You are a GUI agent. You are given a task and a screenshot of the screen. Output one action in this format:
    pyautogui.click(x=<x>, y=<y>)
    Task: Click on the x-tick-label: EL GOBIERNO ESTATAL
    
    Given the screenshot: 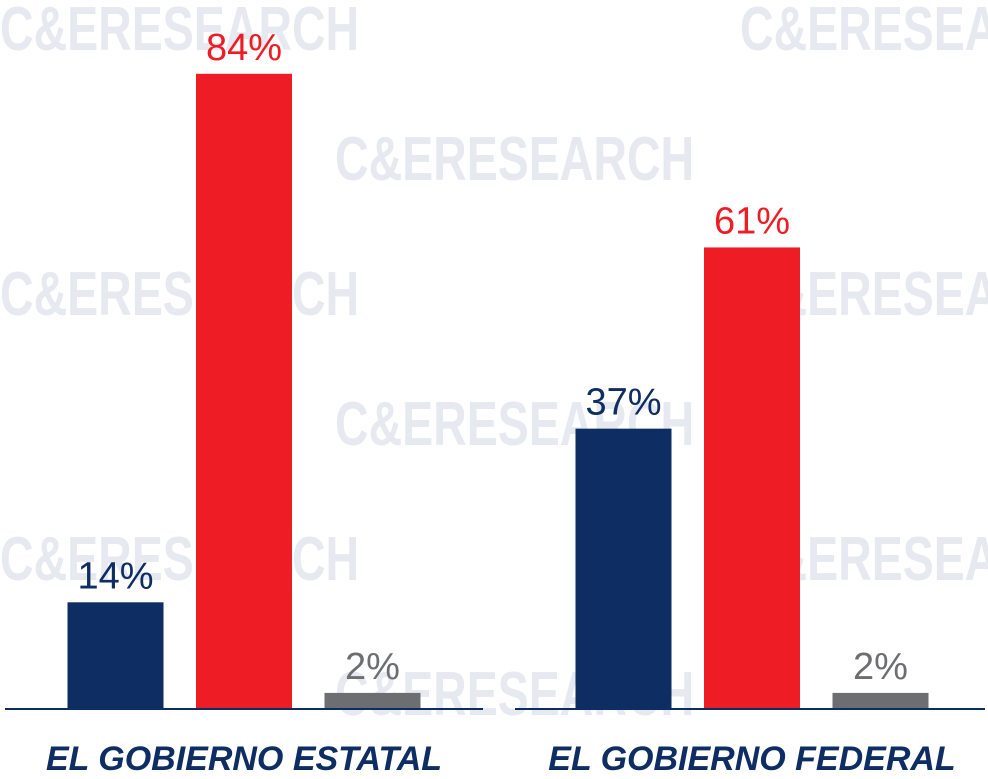 What is the action you would take?
    pyautogui.click(x=244, y=759)
    